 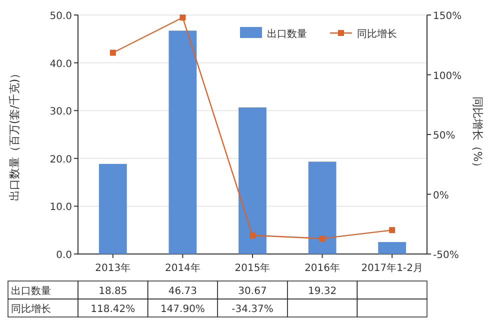 What do you see at coordinates (322, 268) in the screenshot?
I see `x-tick-label: 2016年` at bounding box center [322, 268].